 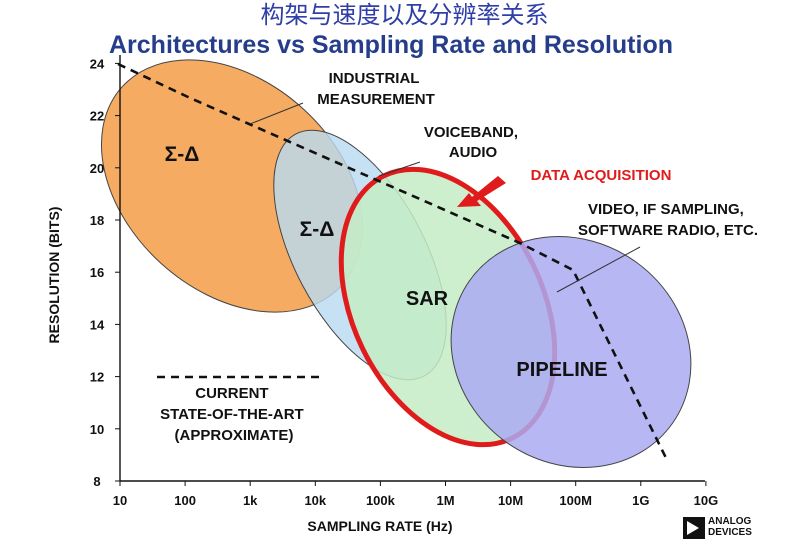 What do you see at coordinates (185, 500) in the screenshot?
I see `x-tick-label: 100` at bounding box center [185, 500].